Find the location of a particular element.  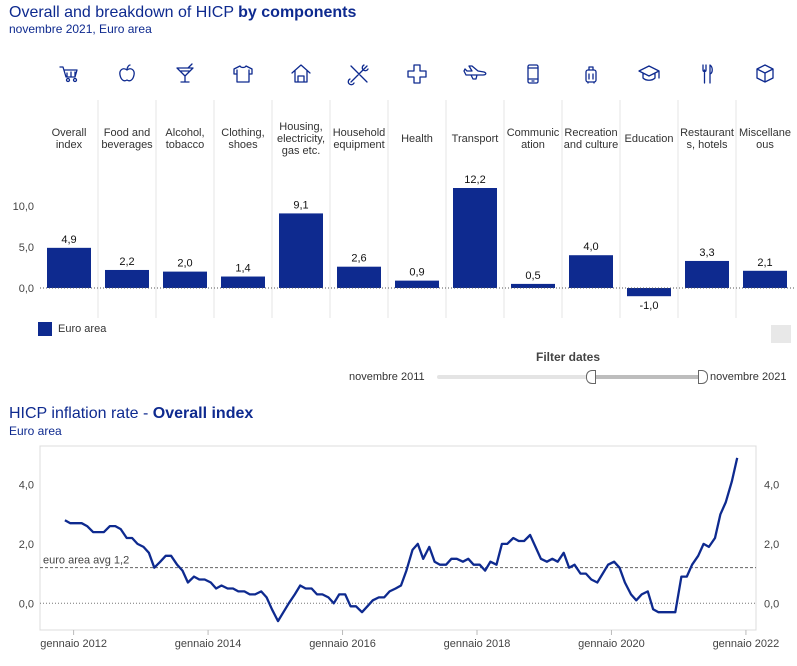

health-cross-icon is located at coordinates (417, 74).